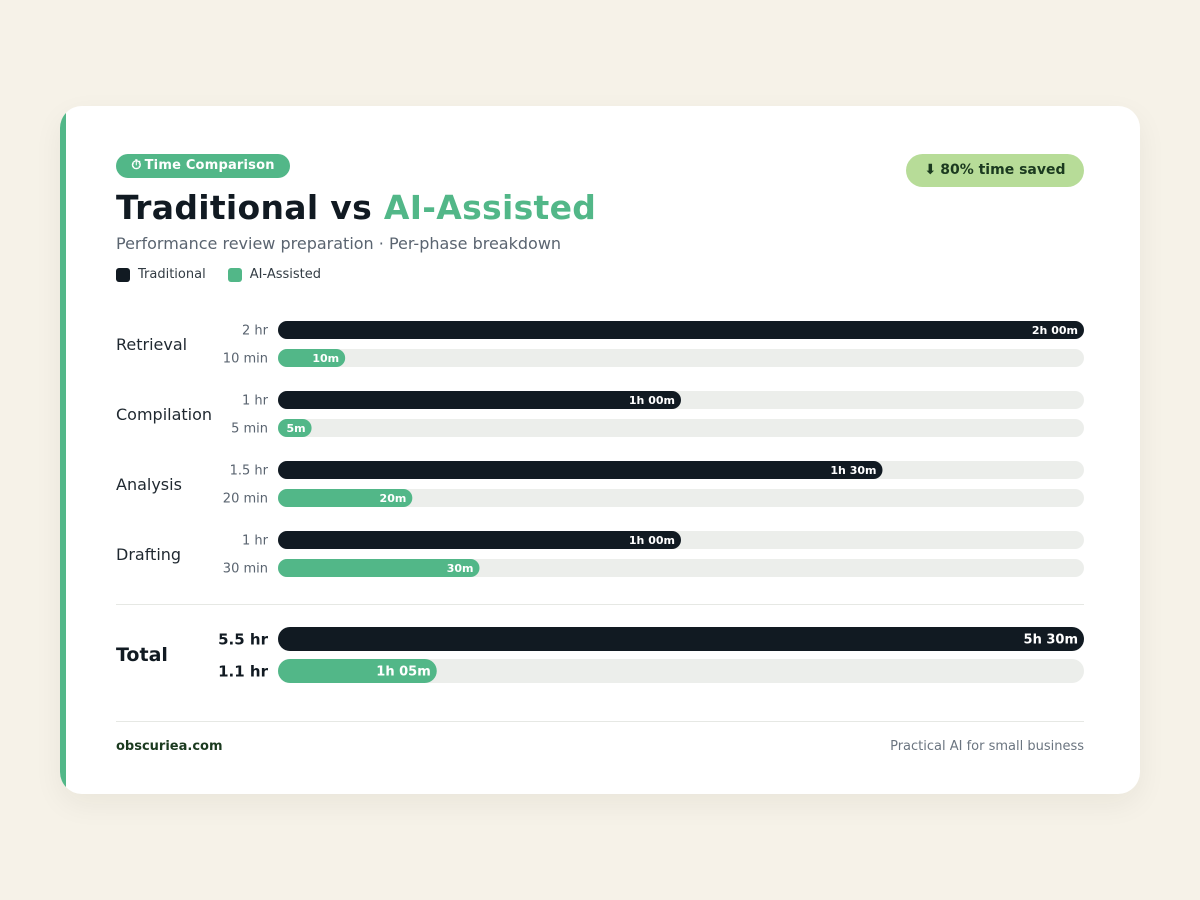 The height and width of the screenshot is (900, 1200). What do you see at coordinates (681, 358) in the screenshot?
I see `retrieval-ai-track` at bounding box center [681, 358].